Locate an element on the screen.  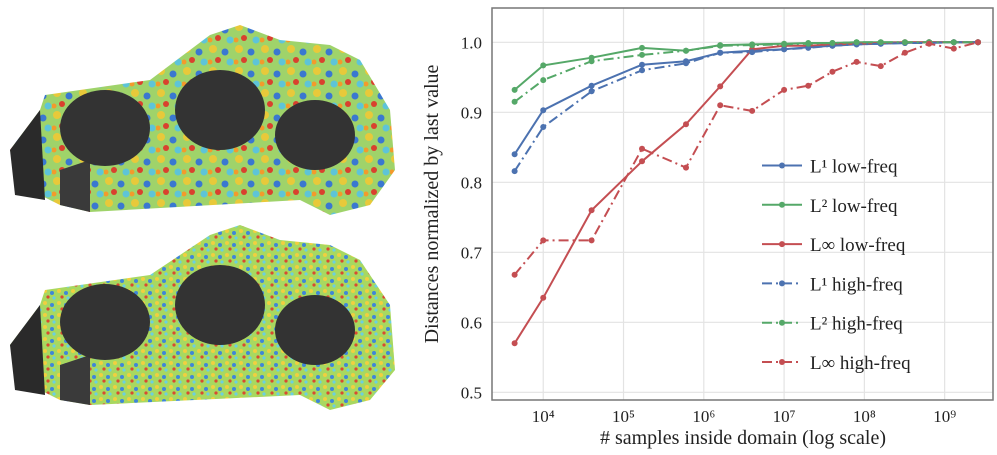
y-tick-label: 0.9 is located at coordinates (471, 112).